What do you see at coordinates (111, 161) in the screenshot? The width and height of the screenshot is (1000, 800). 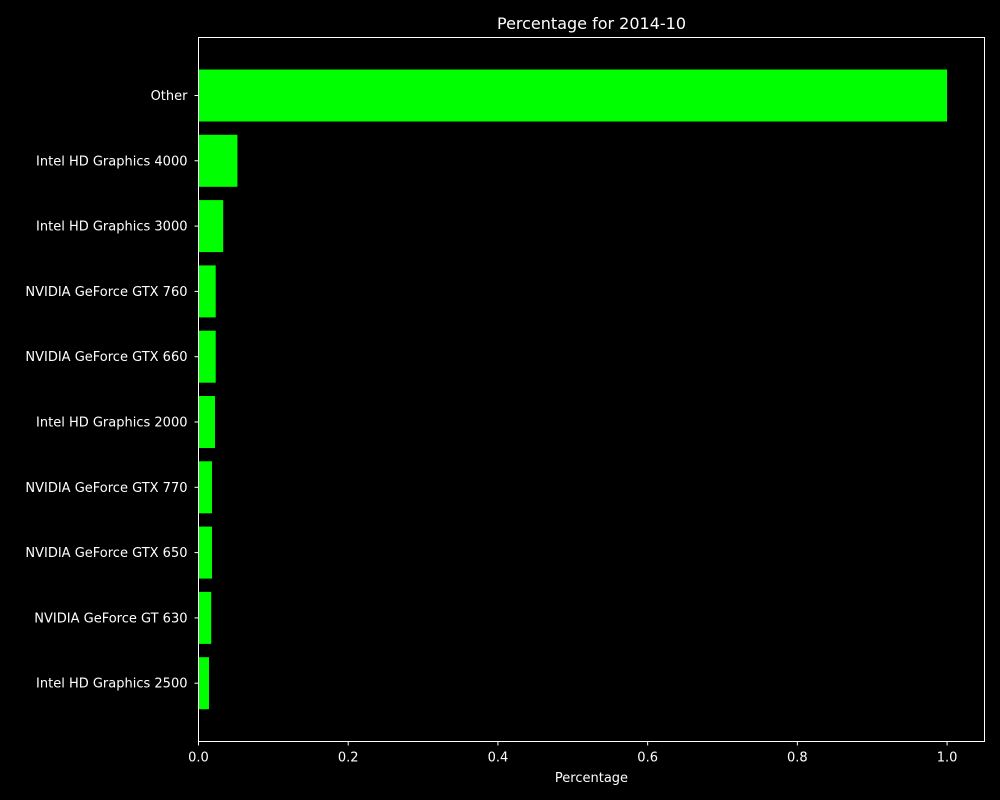 I see `y-tick-label: Intel HD Graphics 4000` at bounding box center [111, 161].